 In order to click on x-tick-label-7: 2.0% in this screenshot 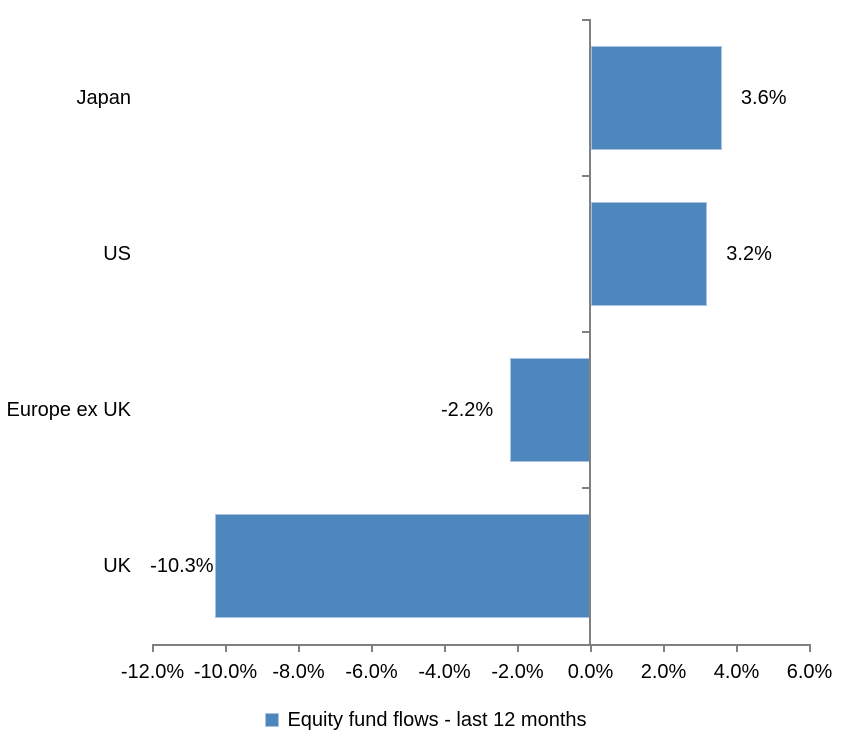, I will do `click(663, 672)`.